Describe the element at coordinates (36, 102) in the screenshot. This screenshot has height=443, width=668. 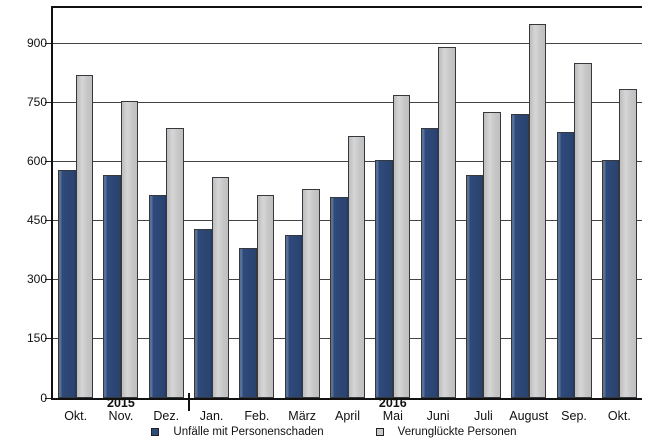
I see `y-tick-label: 750` at that location.